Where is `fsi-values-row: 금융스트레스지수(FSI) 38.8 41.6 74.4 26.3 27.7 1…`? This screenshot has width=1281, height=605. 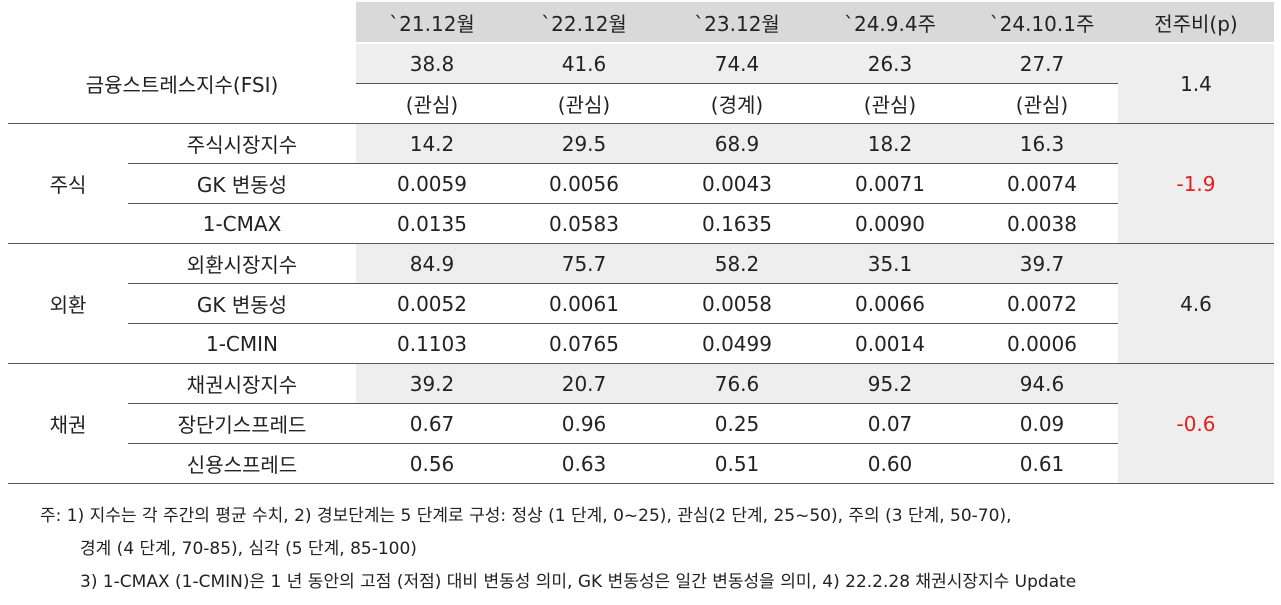
fsi-values-row: 금융스트레스지수(FSI) 38.8 41.6 74.4 26.3 27.7 1… is located at coordinates (641, 83).